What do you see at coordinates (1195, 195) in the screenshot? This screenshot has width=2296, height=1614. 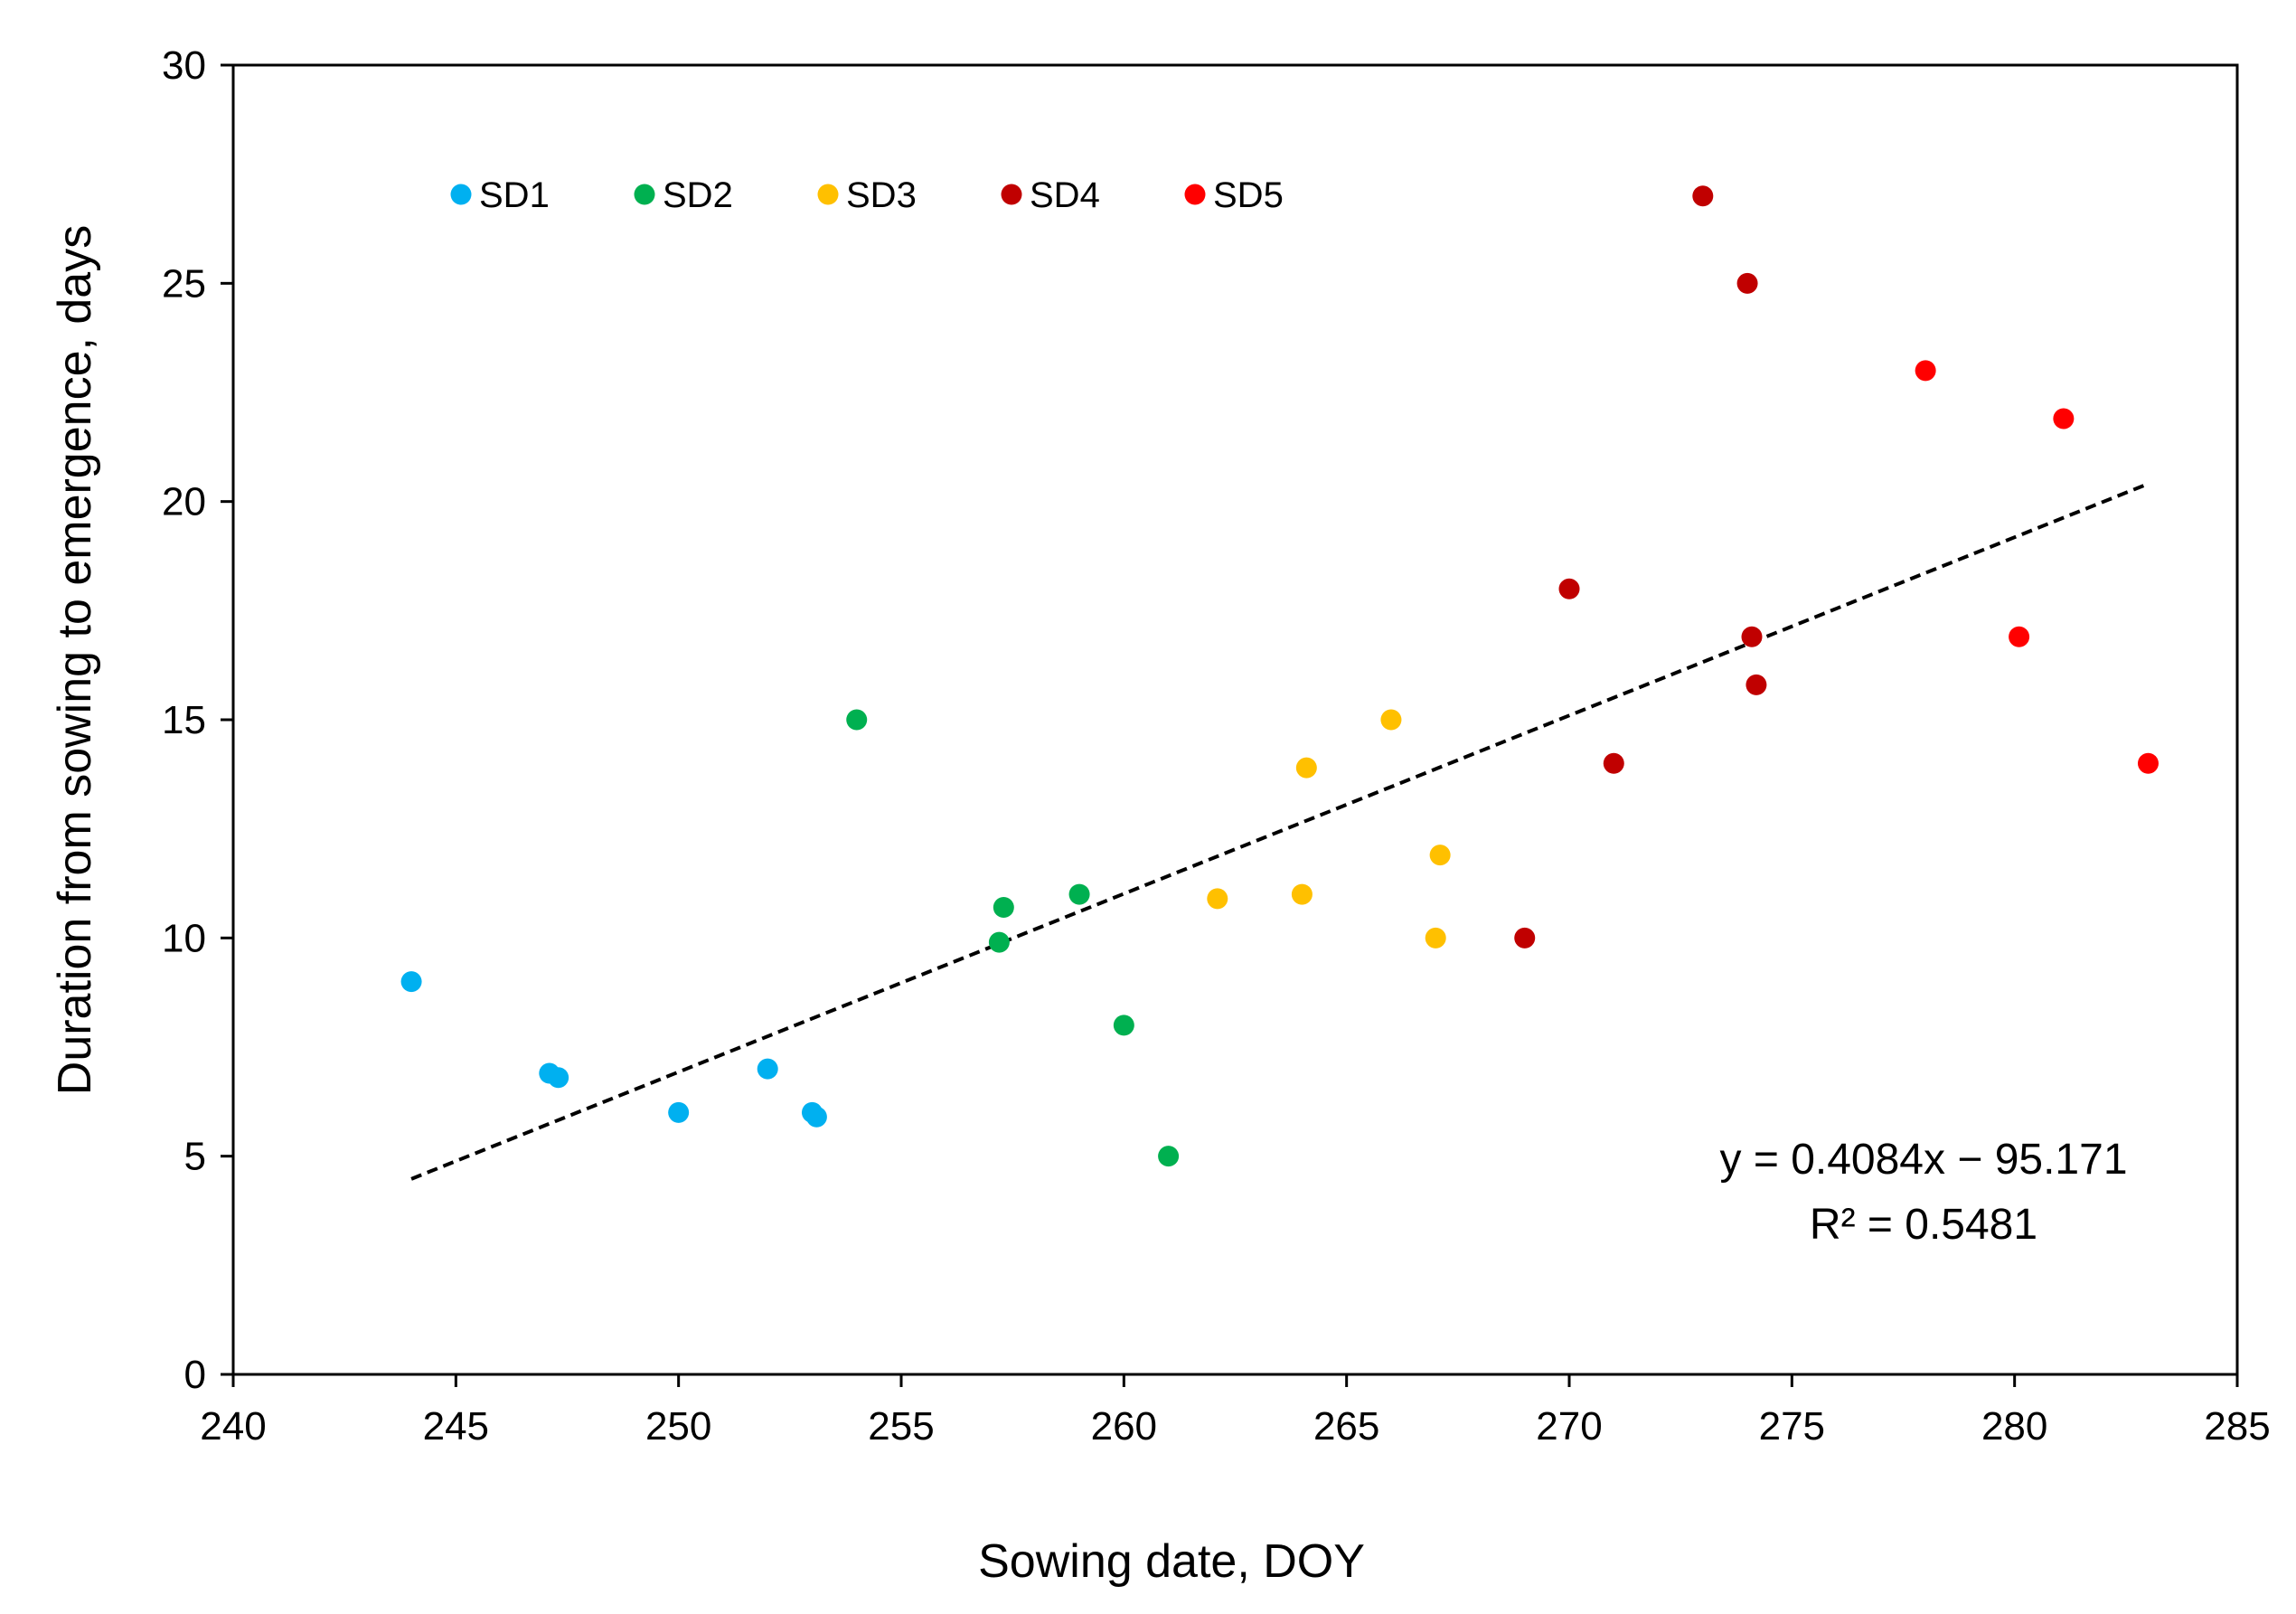 I see `legend-marker-sd5` at bounding box center [1195, 195].